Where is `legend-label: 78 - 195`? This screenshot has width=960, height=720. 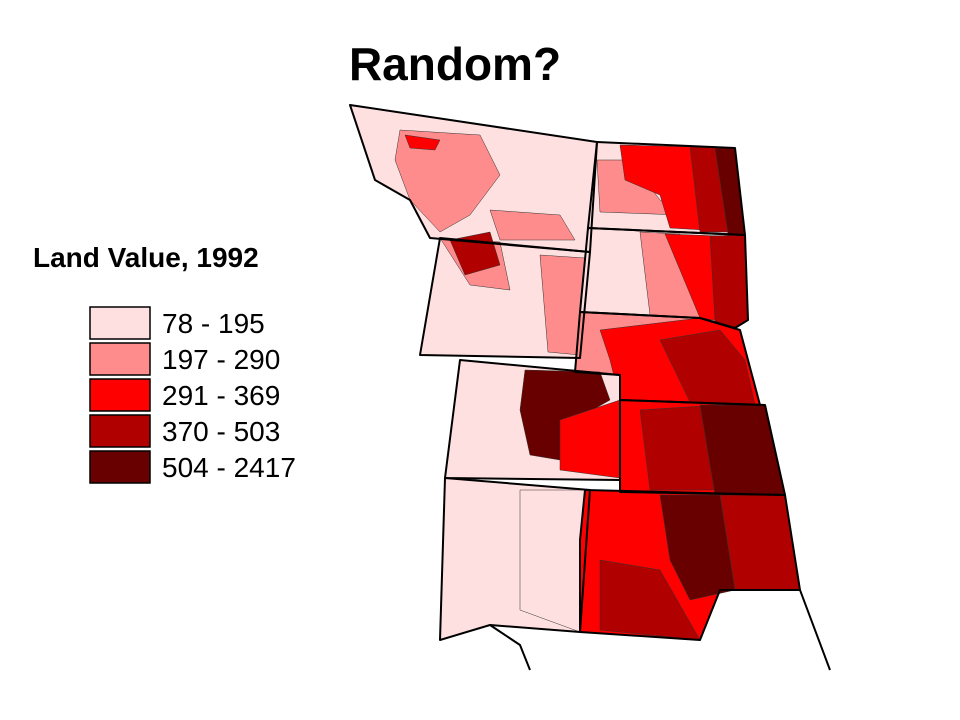 legend-label: 78 - 195 is located at coordinates (213, 323).